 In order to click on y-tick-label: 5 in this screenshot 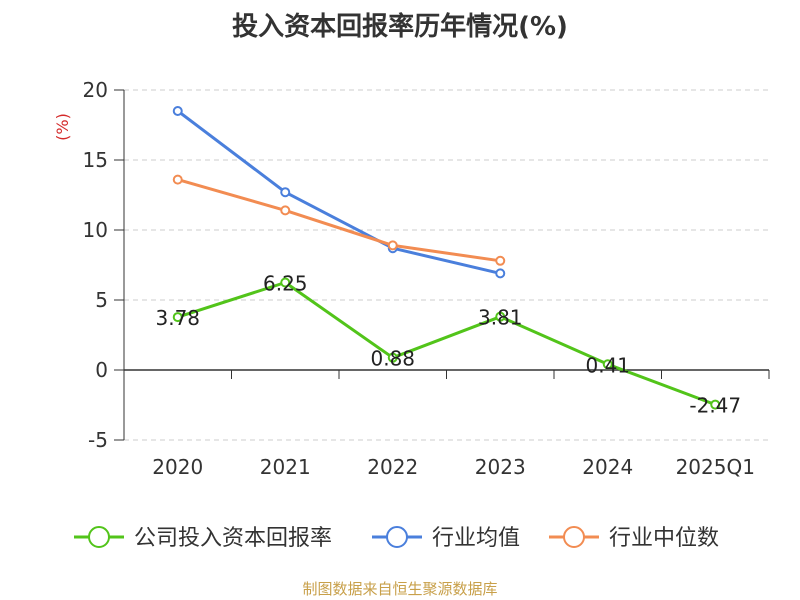, I will do `click(101, 300)`.